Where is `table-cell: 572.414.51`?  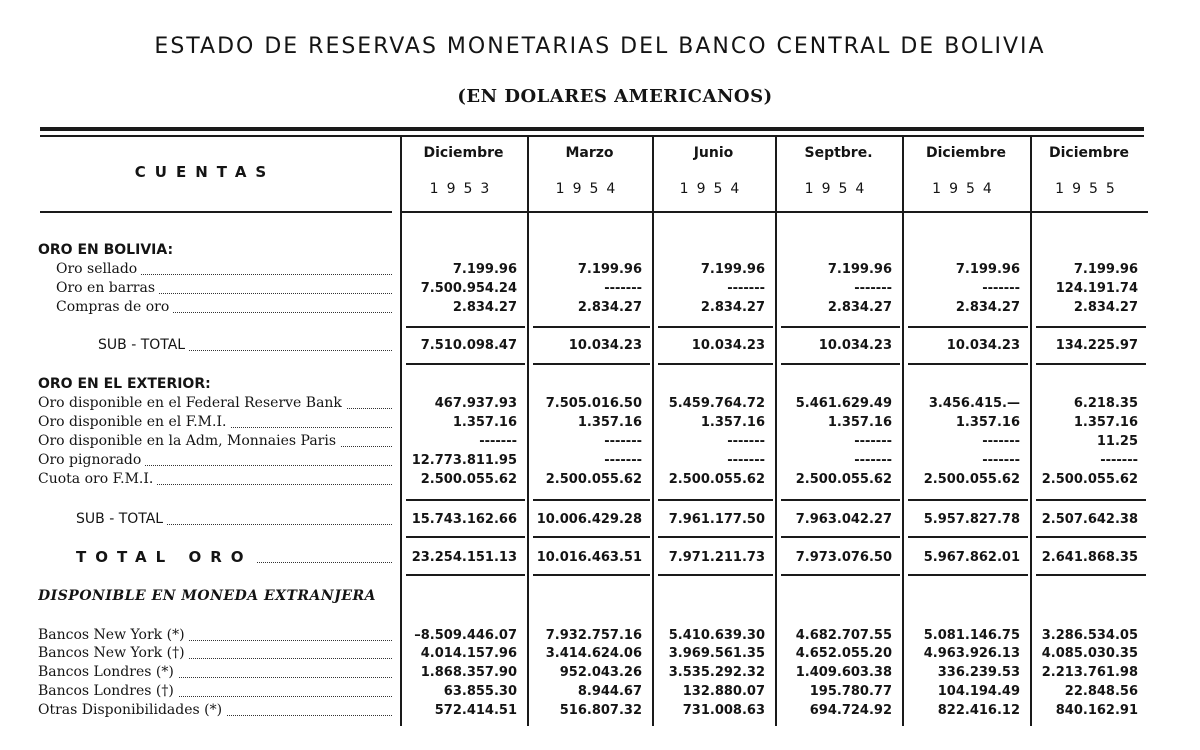 table-cell: 572.414.51 is located at coordinates (475, 710).